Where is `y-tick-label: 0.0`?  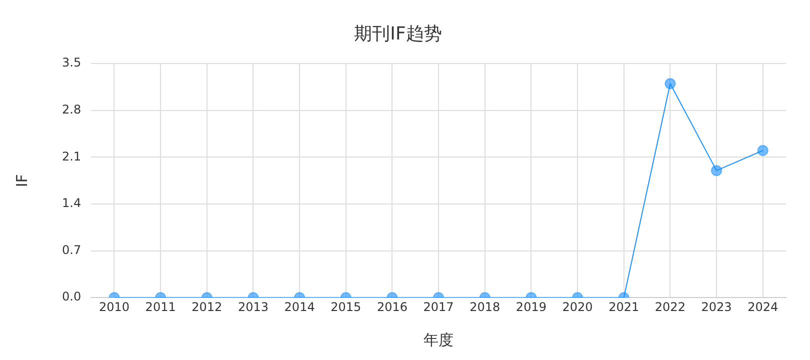
y-tick-label: 0.0 is located at coordinates (72, 297).